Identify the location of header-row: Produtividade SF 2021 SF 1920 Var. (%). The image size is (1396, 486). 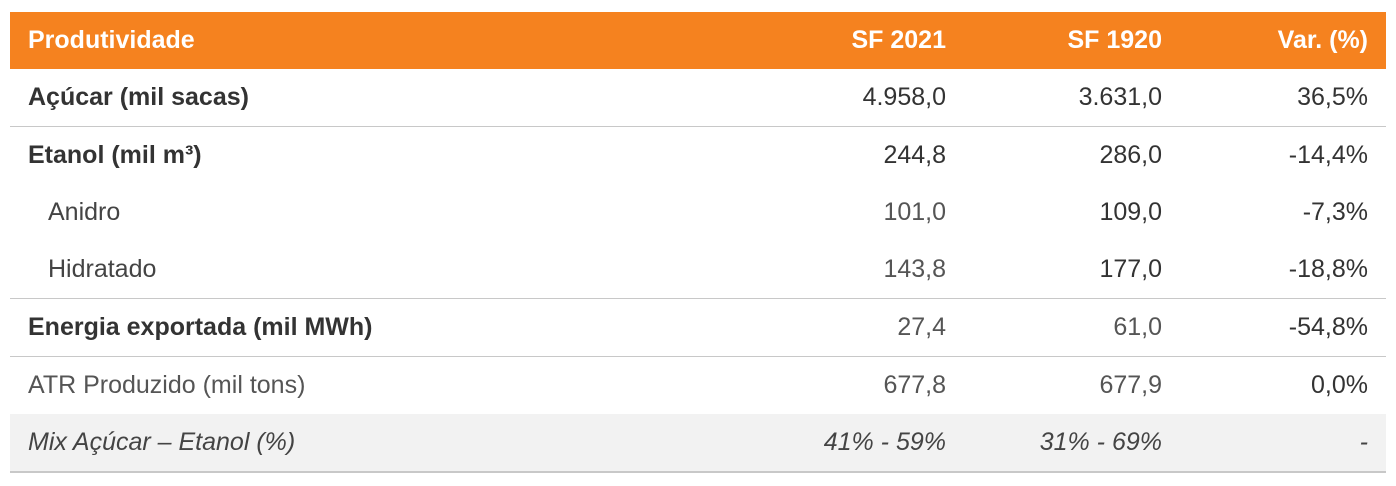
(698, 40).